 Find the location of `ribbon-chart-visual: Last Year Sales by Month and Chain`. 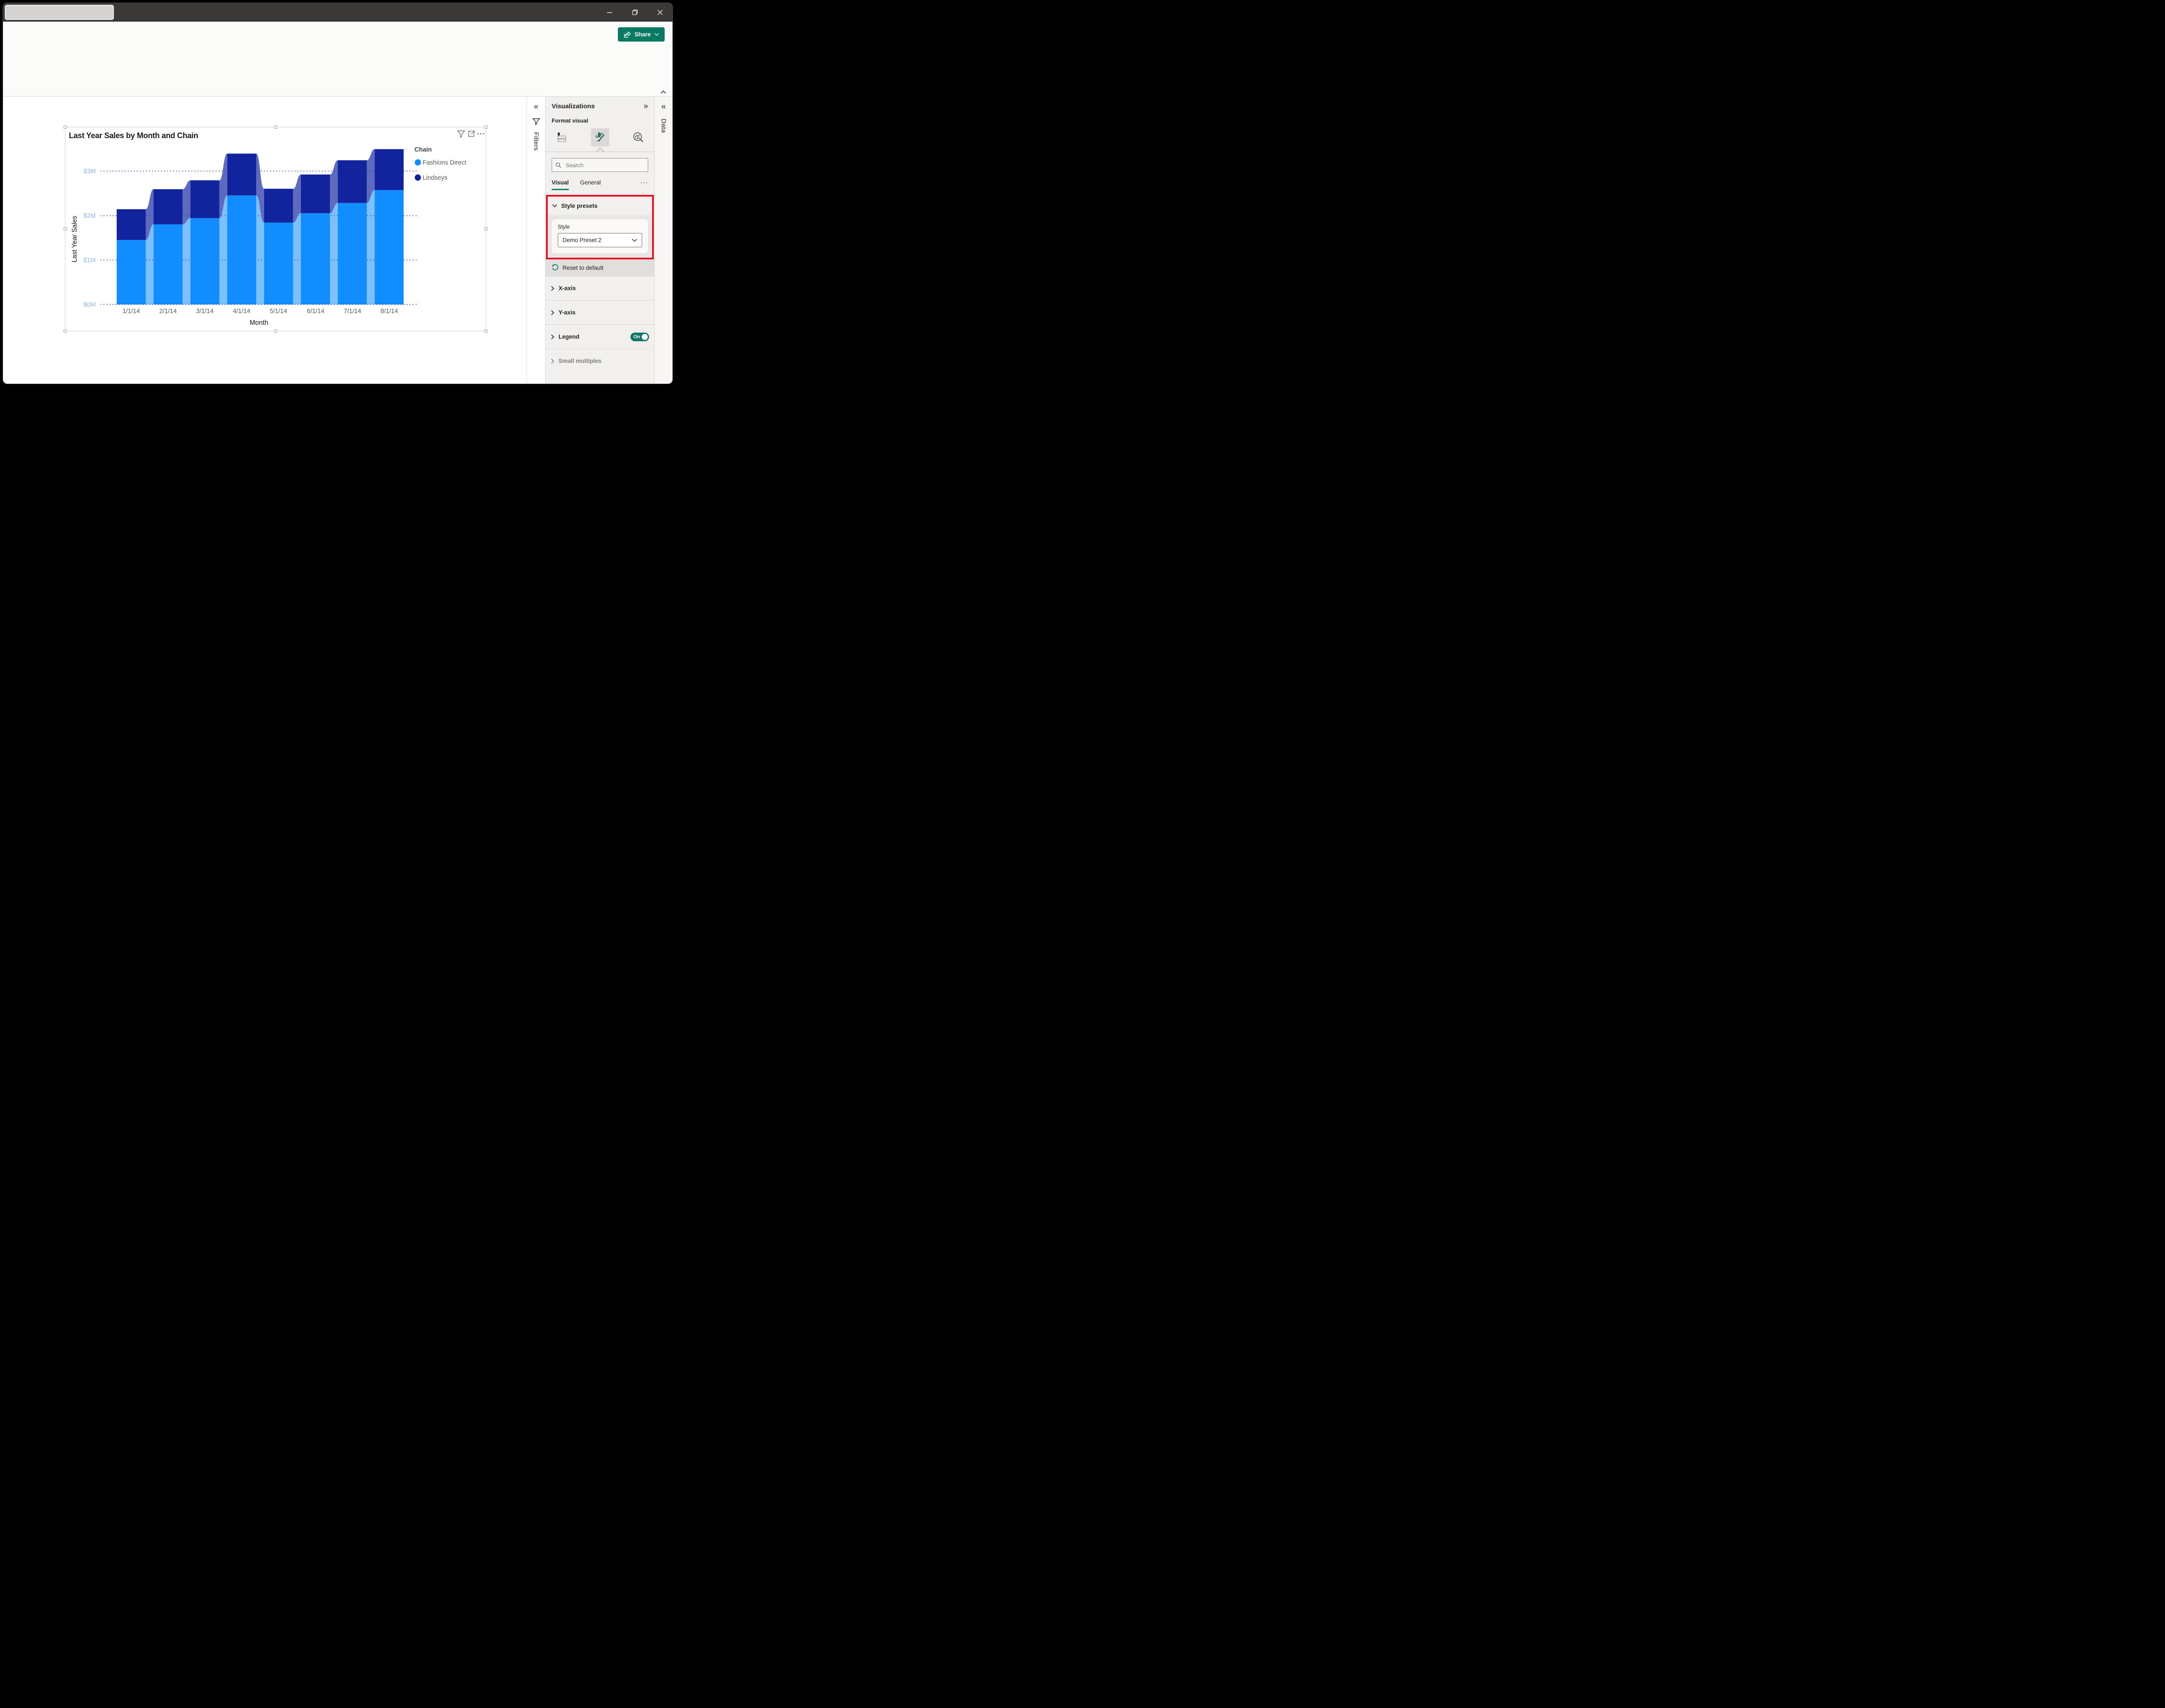

ribbon-chart-visual: Last Year Sales by Month and Chain is located at coordinates (276, 229).